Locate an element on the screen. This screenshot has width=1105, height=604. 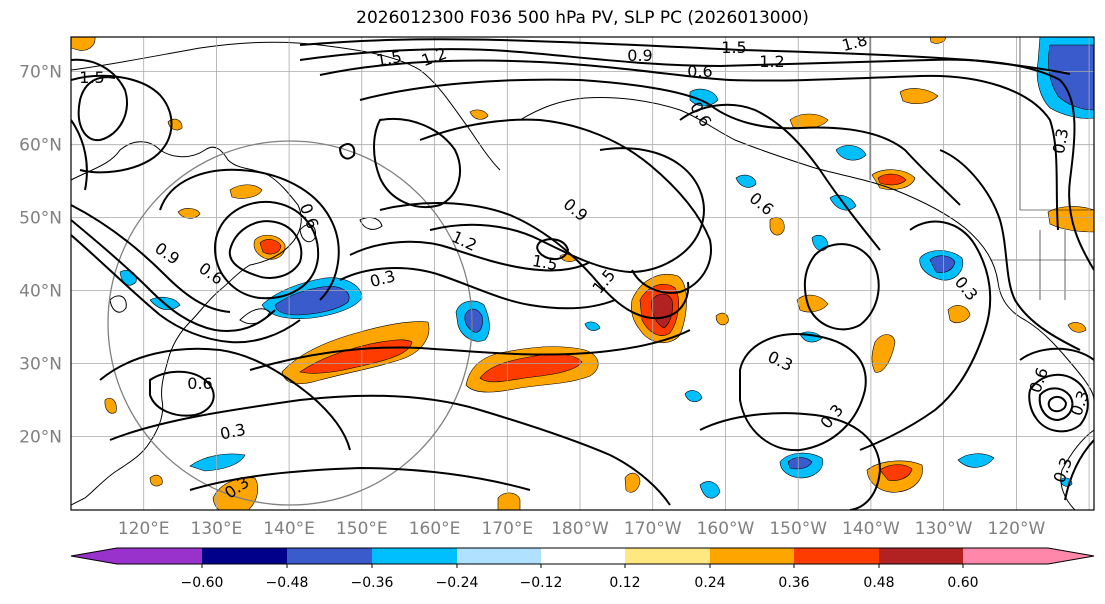
colorbar-tick-label: −0.24 is located at coordinates (457, 583).